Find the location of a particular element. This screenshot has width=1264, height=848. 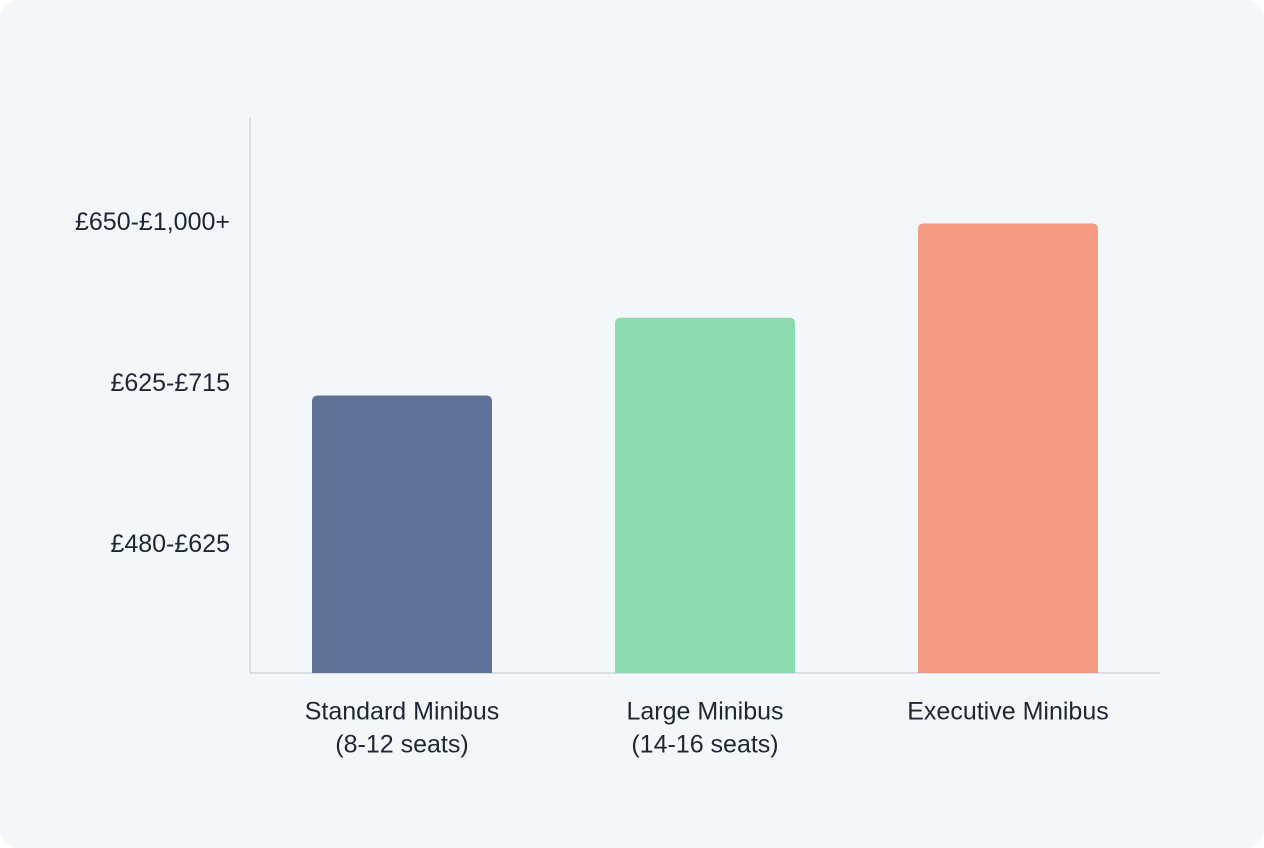

y-tick-label: £650-£1,000+ is located at coordinates (152, 222).